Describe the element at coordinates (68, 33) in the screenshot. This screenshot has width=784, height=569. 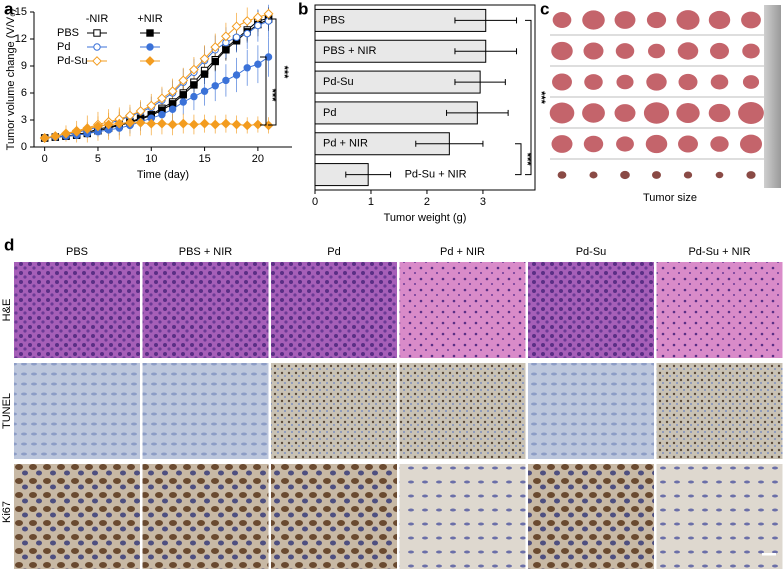
I see `legend-label: PBS` at that location.